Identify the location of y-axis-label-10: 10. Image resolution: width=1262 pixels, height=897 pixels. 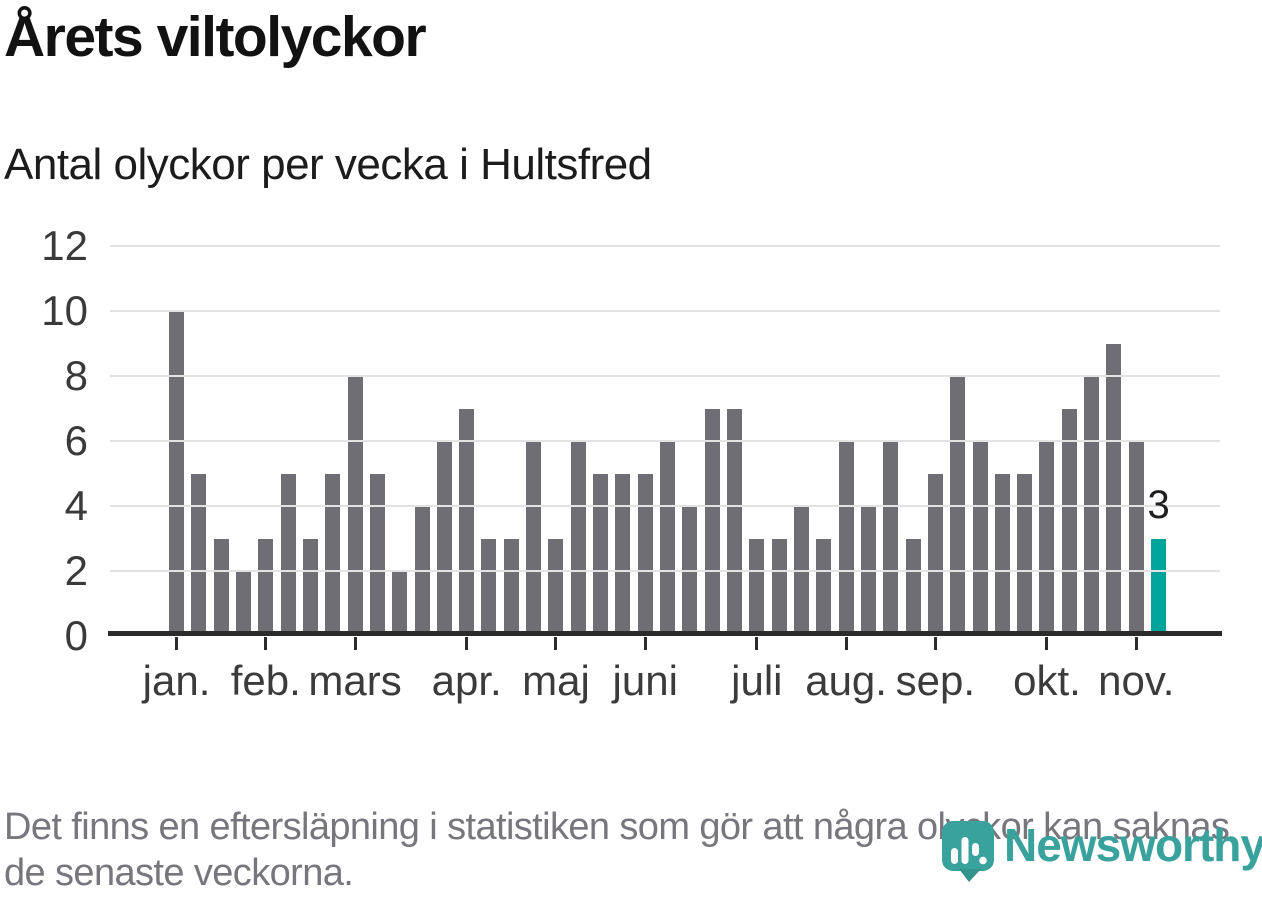
(64, 310).